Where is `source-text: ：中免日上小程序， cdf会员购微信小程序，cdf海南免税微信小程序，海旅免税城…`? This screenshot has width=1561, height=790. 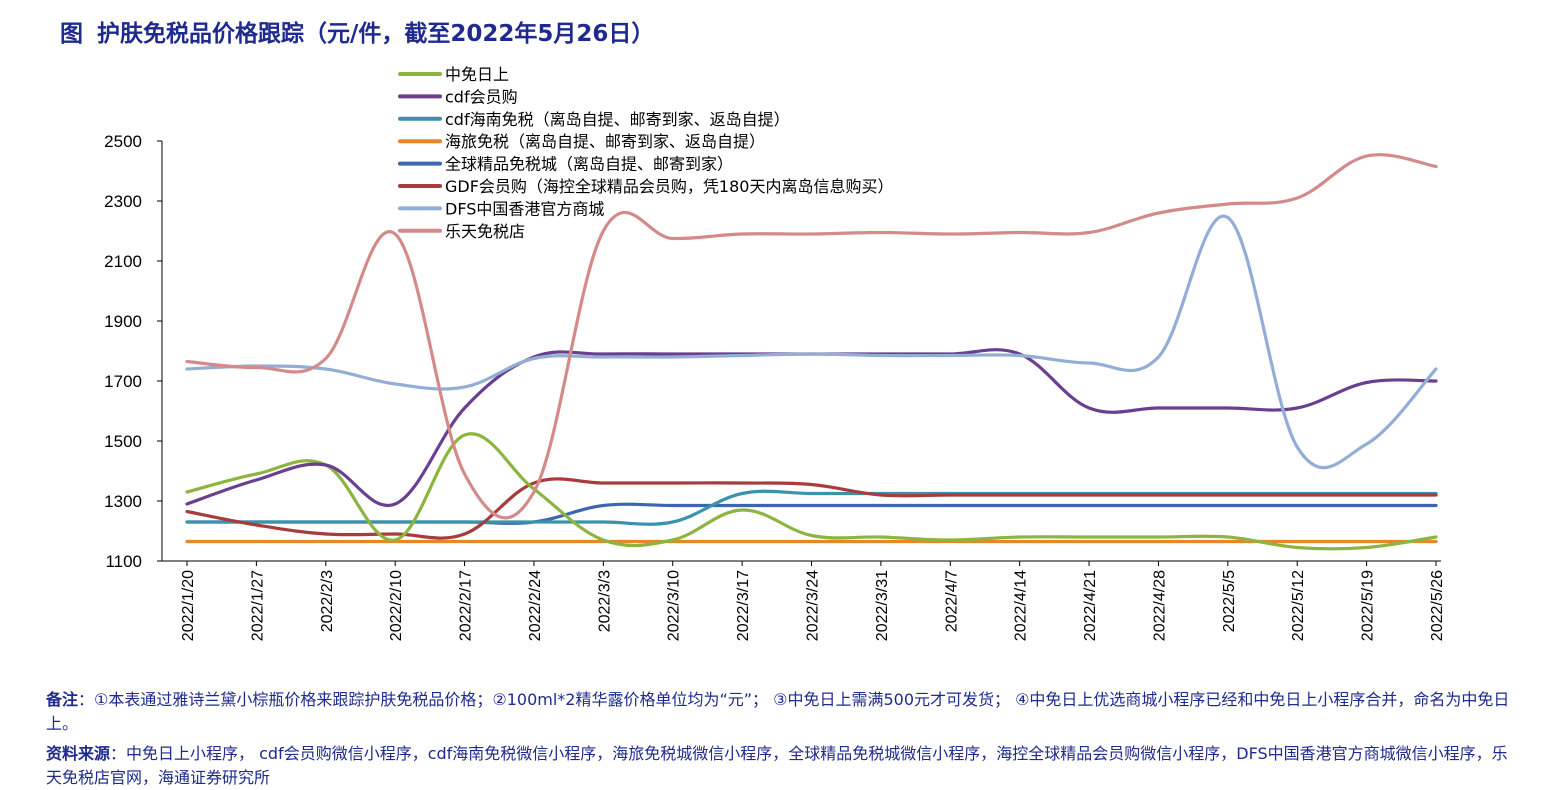
source-text: ：中免日上小程序， cdf会员购微信小程序，cdf海南免税微信小程序，海旅免税城… is located at coordinates (777, 765).